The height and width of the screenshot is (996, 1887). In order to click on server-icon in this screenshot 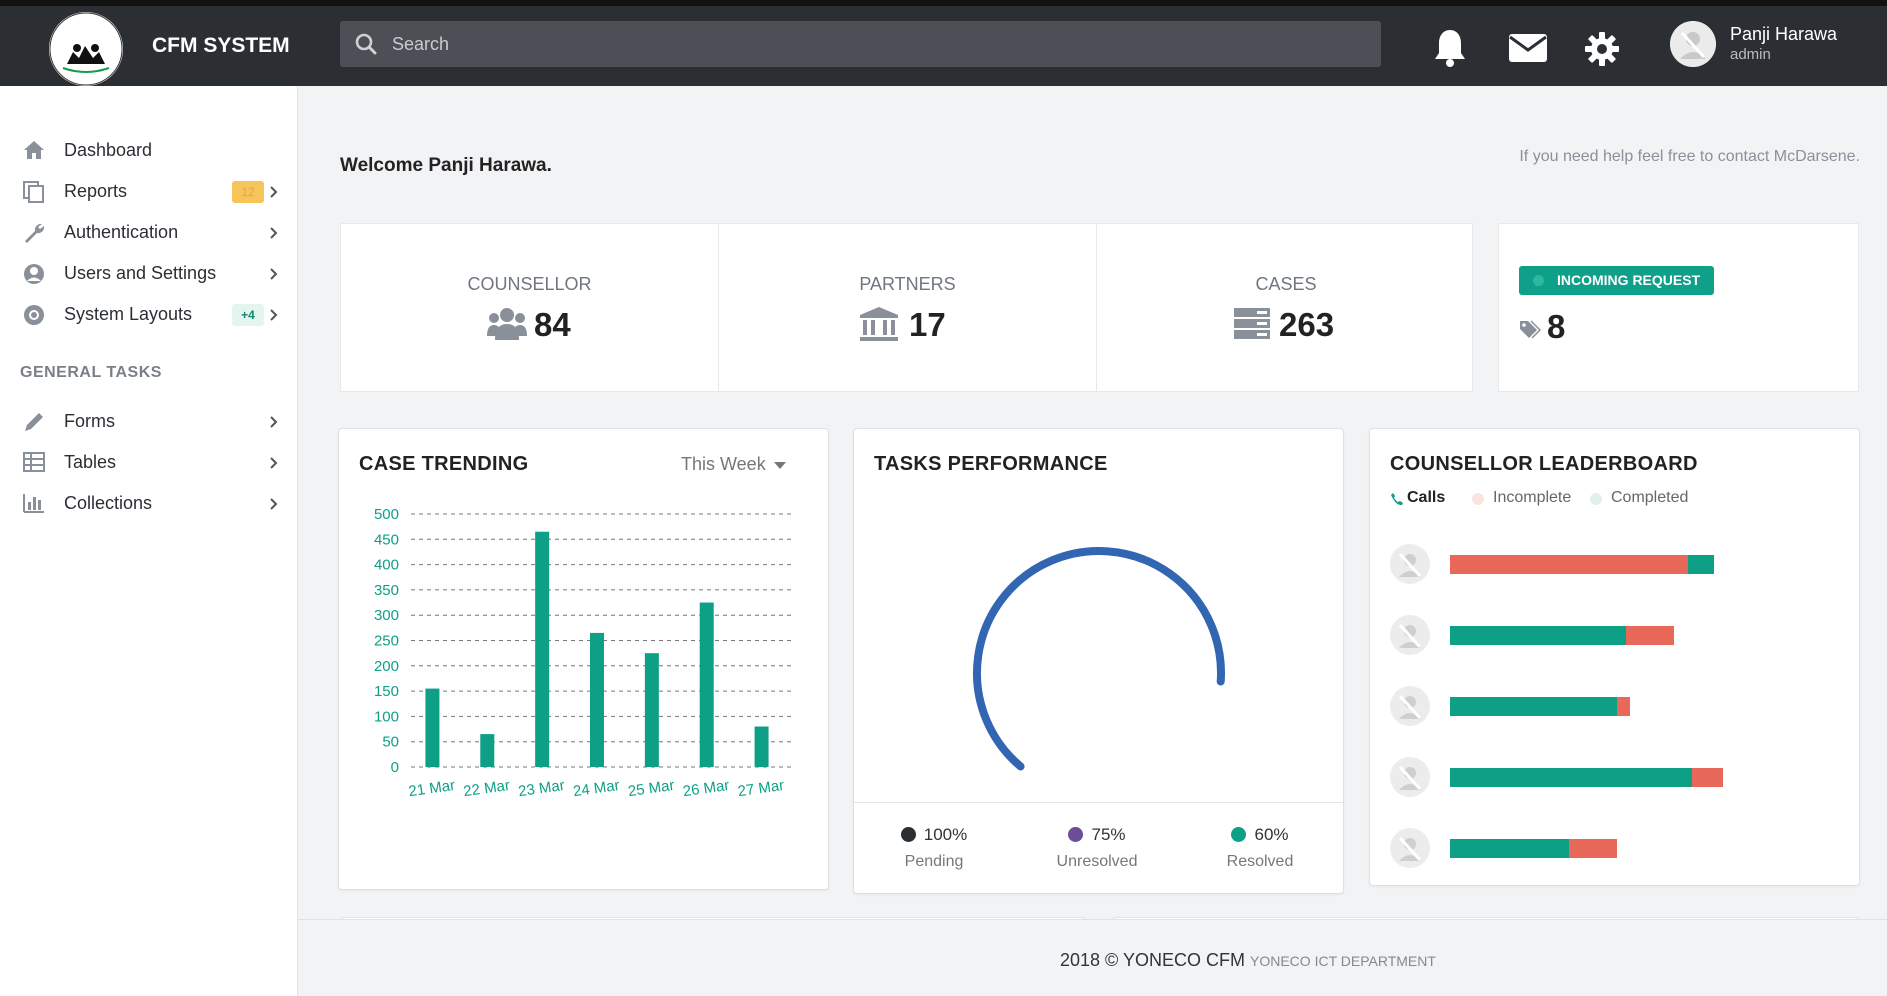, I will do `click(1252, 326)`.